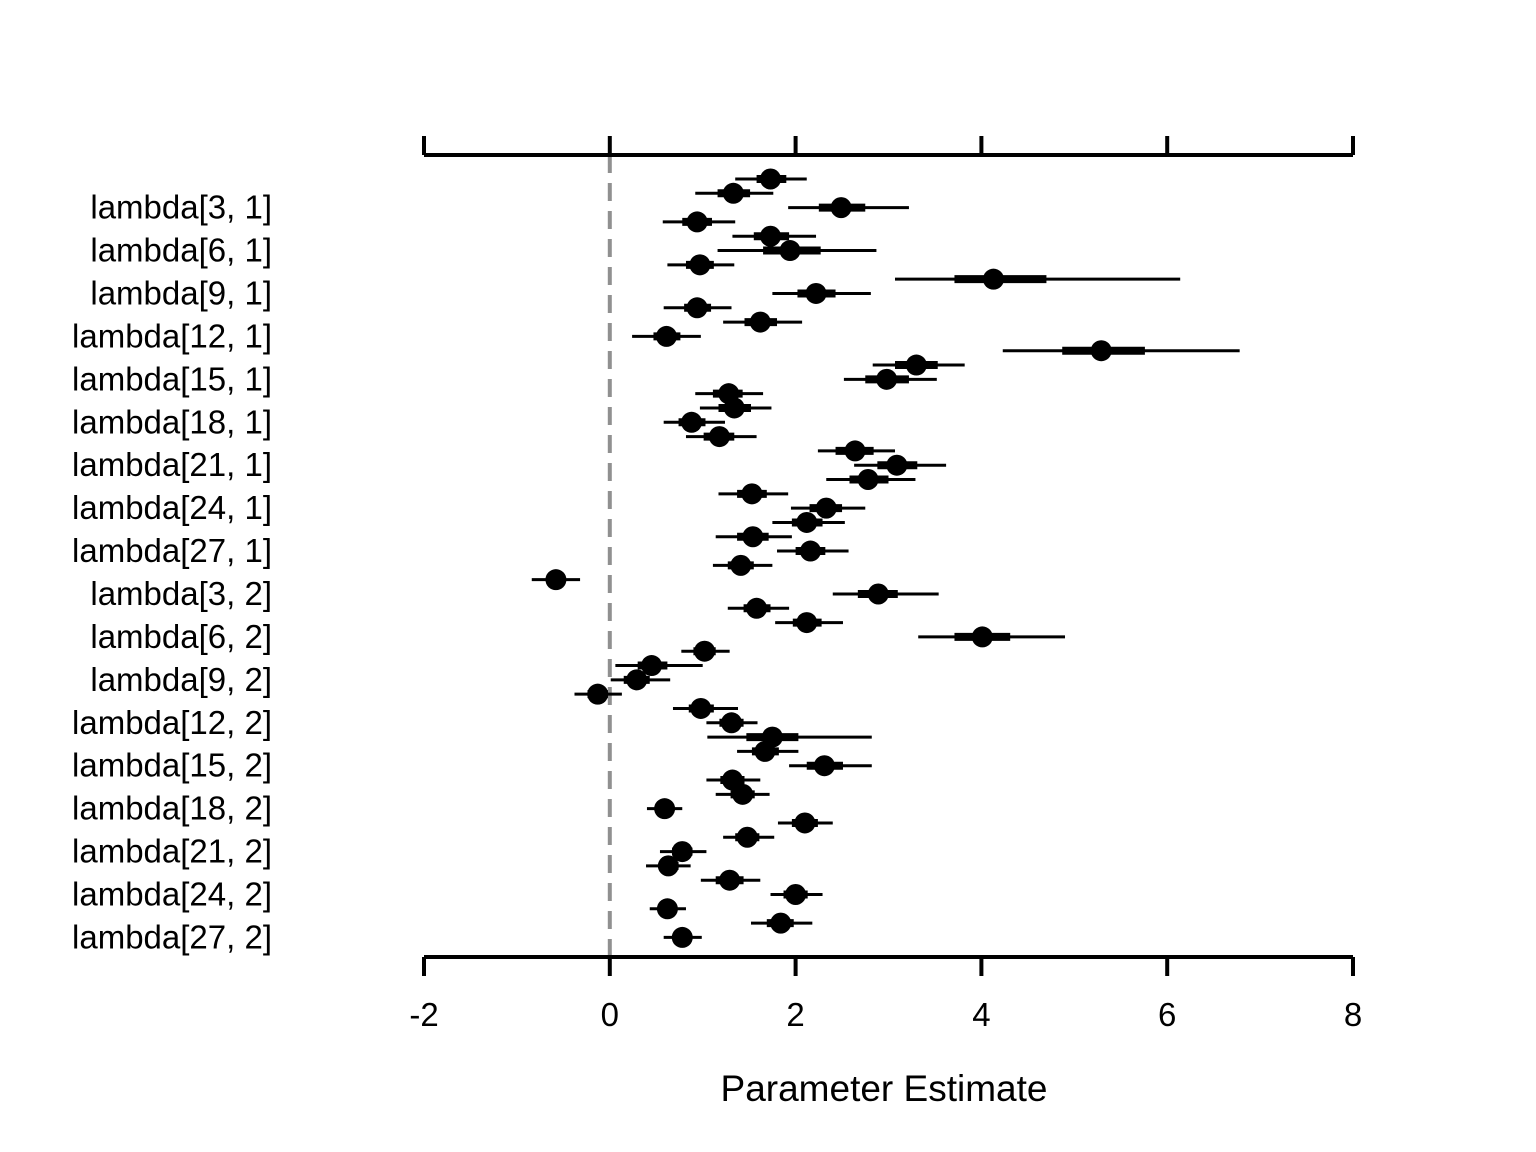 The image size is (1536, 1152). I want to click on y-tick-label: lambda[18, 1], so click(172, 421).